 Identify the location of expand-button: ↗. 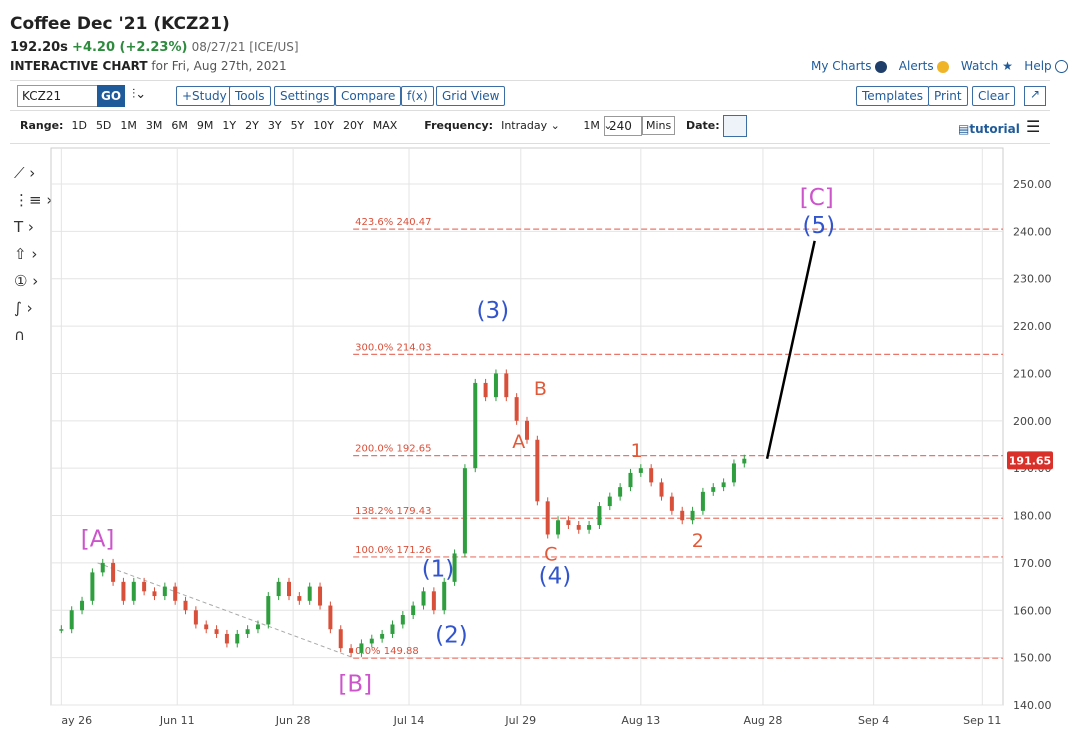
(1035, 96).